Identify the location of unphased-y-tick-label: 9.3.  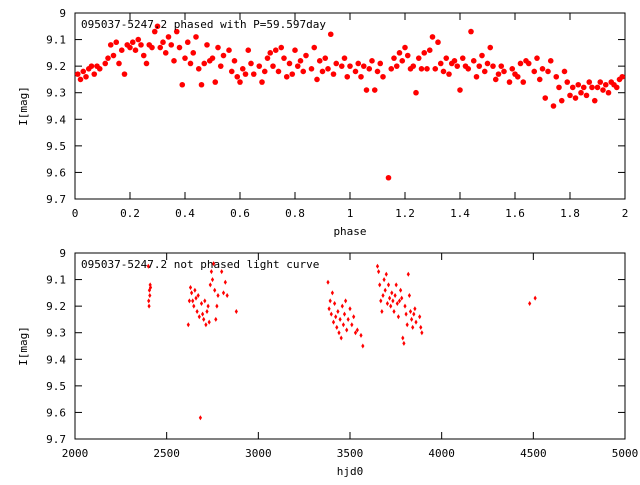
(56, 333).